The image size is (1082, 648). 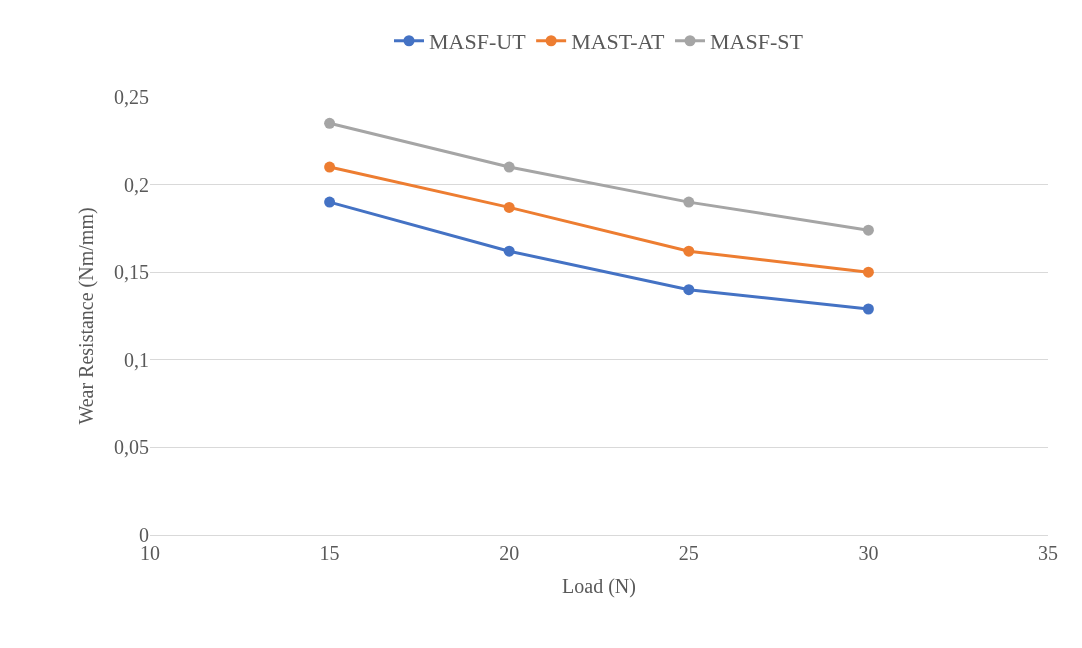 I want to click on x-axis-title: Load (N), so click(x=599, y=586).